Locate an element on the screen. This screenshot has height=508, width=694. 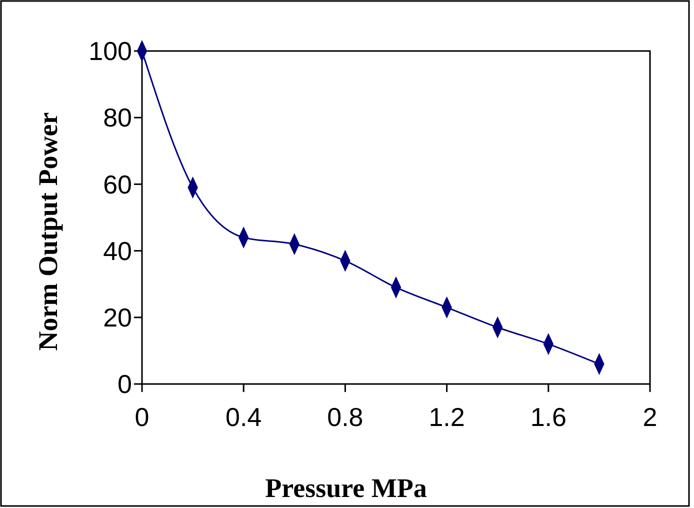
y-tick-label: 20 is located at coordinates (117, 317).